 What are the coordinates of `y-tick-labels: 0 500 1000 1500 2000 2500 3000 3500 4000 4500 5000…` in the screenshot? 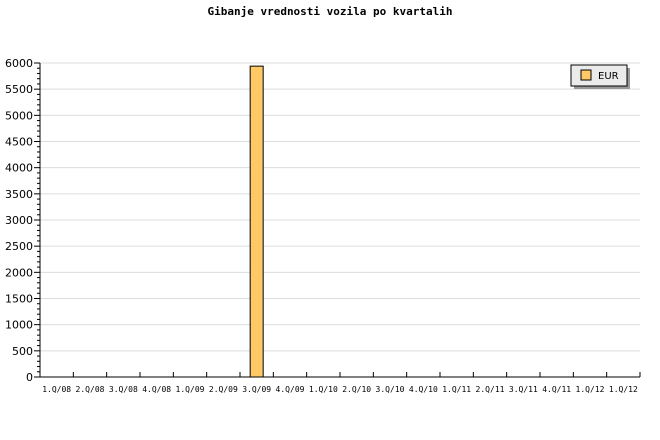 It's located at (19, 220).